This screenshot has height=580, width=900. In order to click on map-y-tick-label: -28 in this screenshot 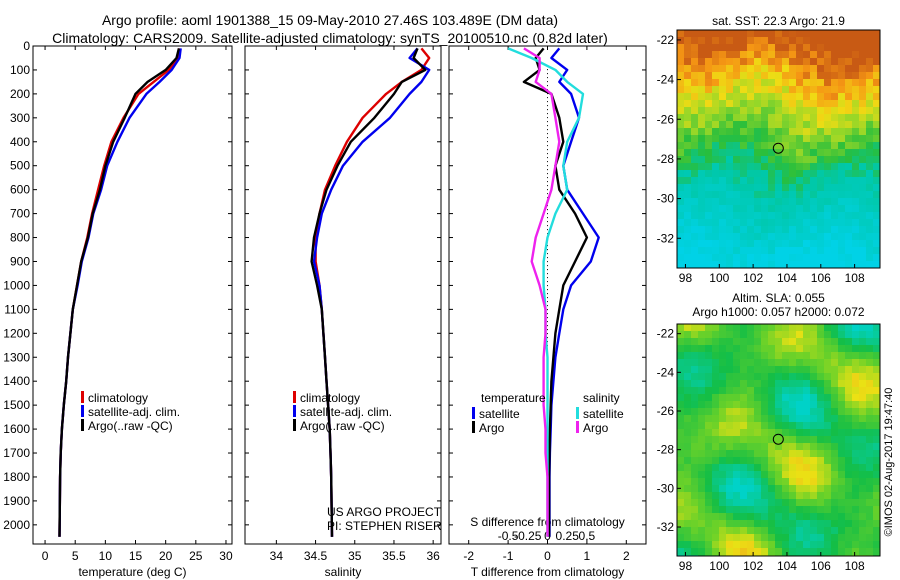, I will do `click(666, 450)`.